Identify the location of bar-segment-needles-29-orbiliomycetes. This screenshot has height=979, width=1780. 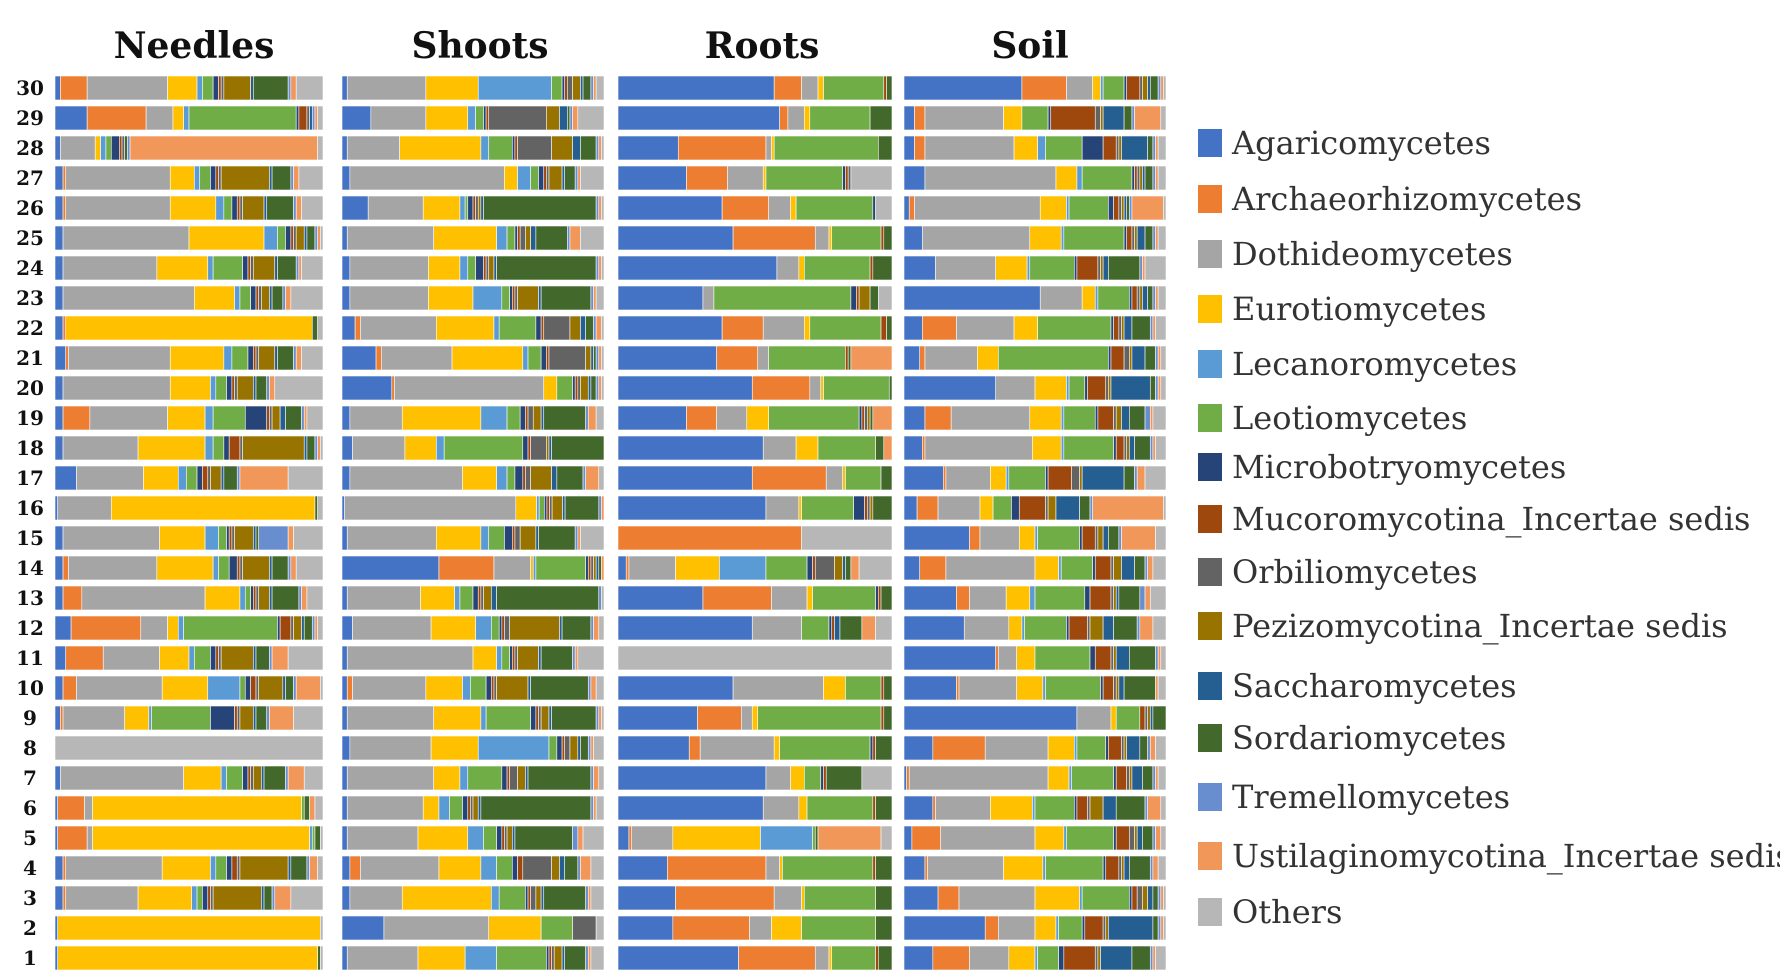
(308, 118).